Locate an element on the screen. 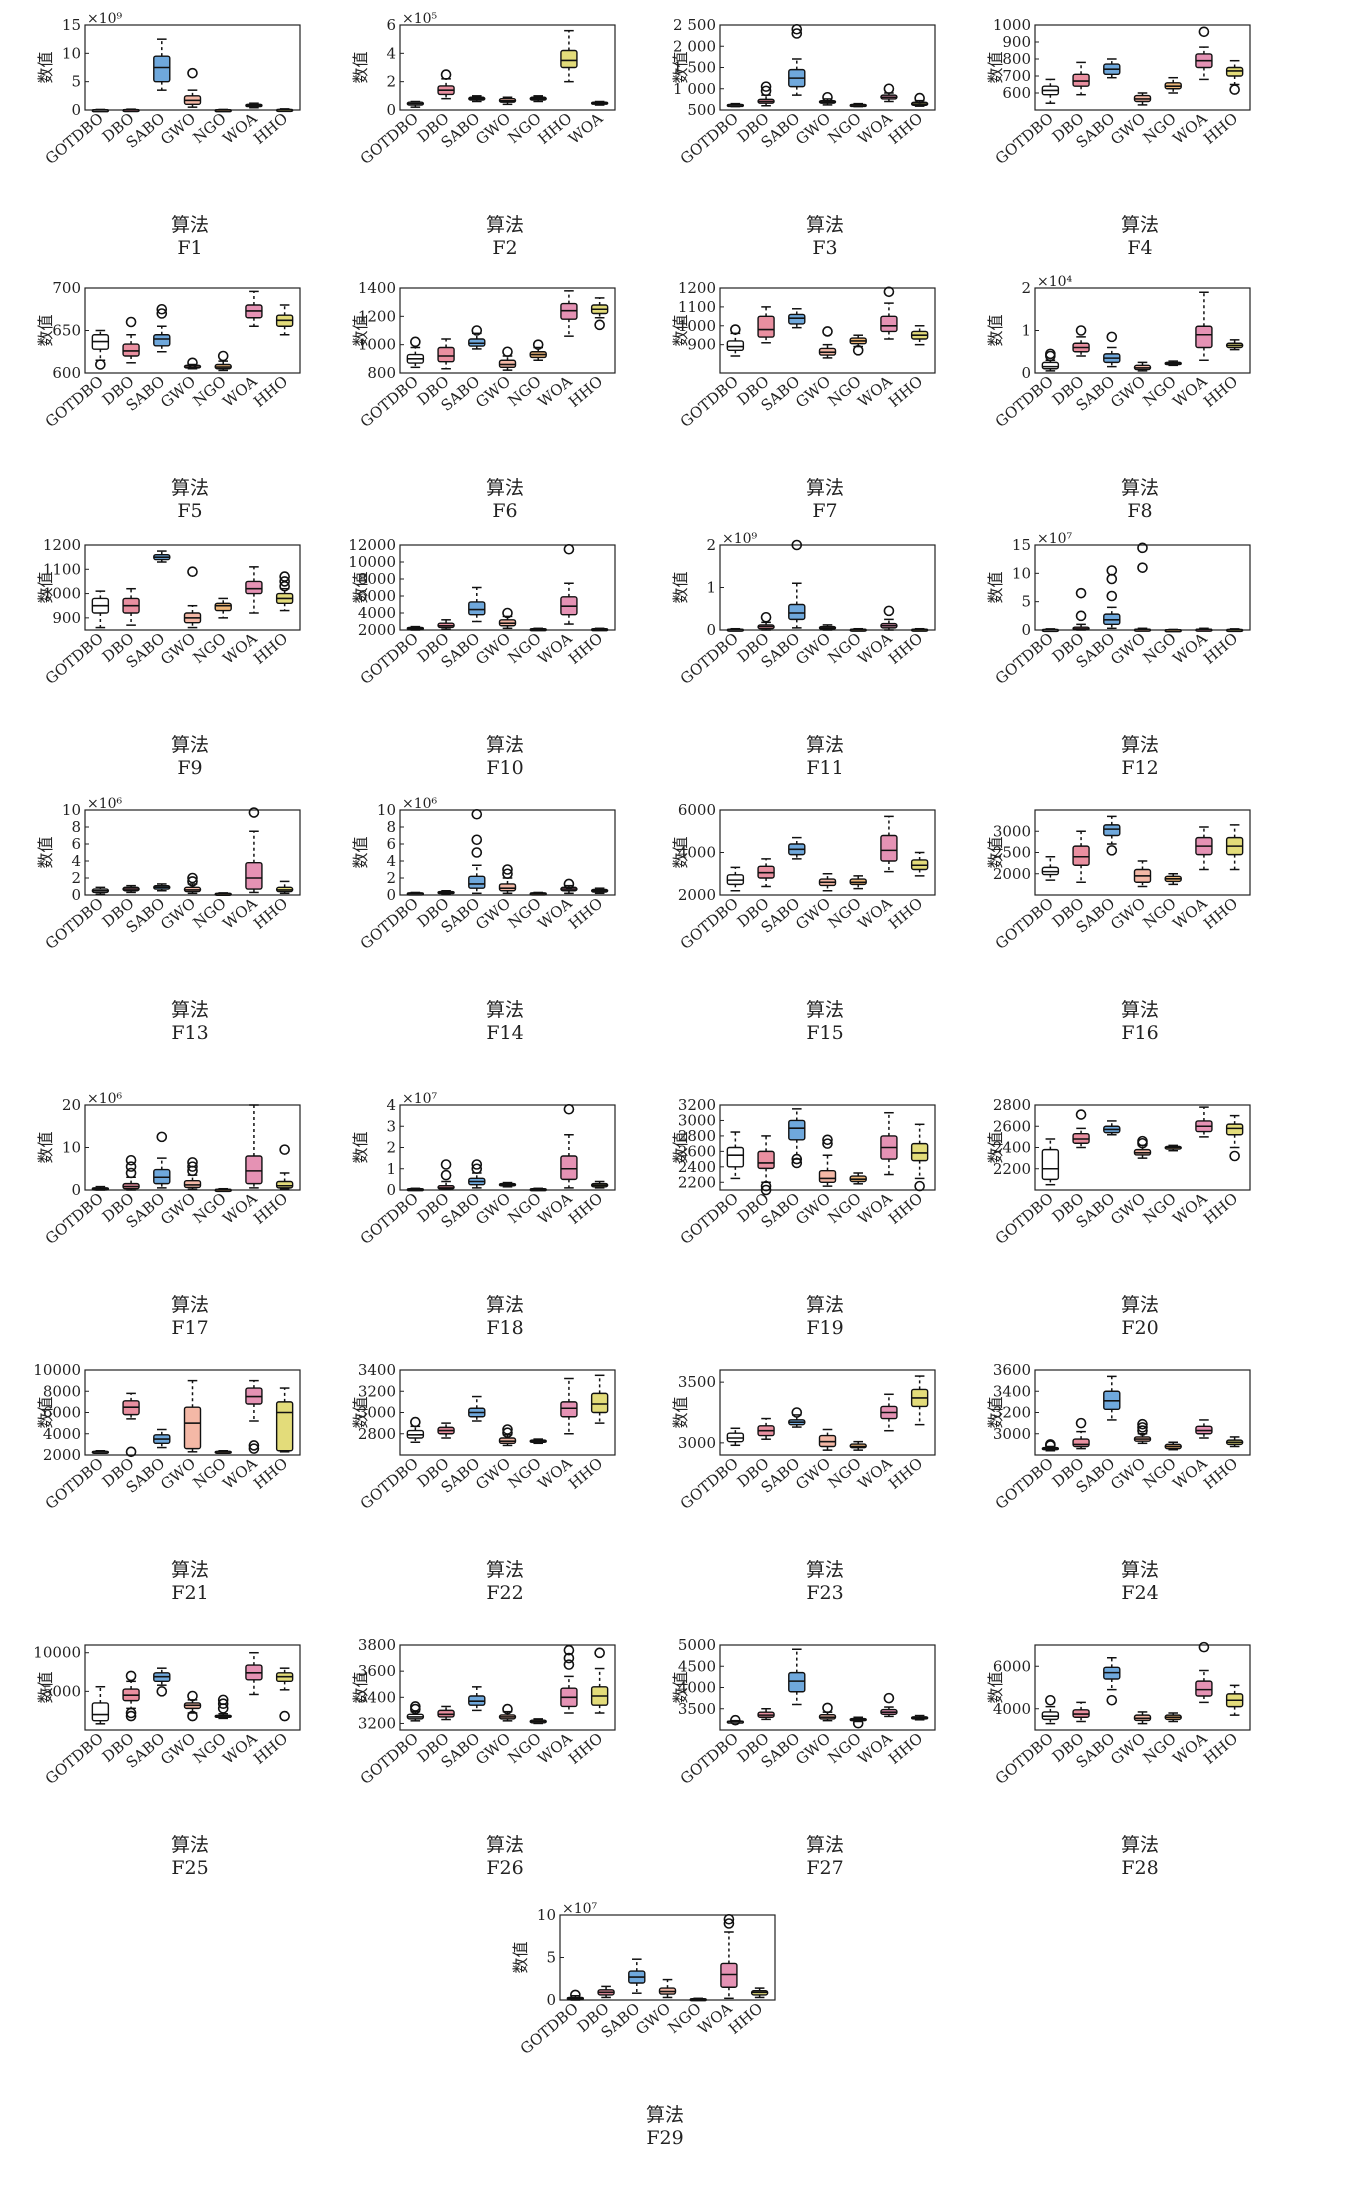  y-tick-label: 3000 is located at coordinates (377, 1413).